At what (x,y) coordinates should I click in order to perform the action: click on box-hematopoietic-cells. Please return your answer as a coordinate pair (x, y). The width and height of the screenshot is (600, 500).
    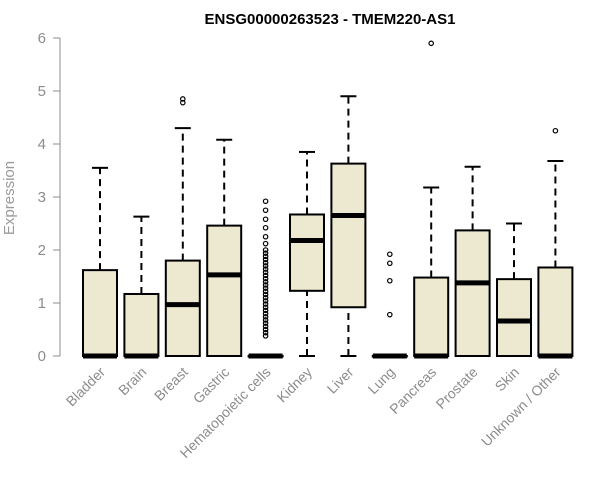
    Looking at the image, I should click on (265, 278).